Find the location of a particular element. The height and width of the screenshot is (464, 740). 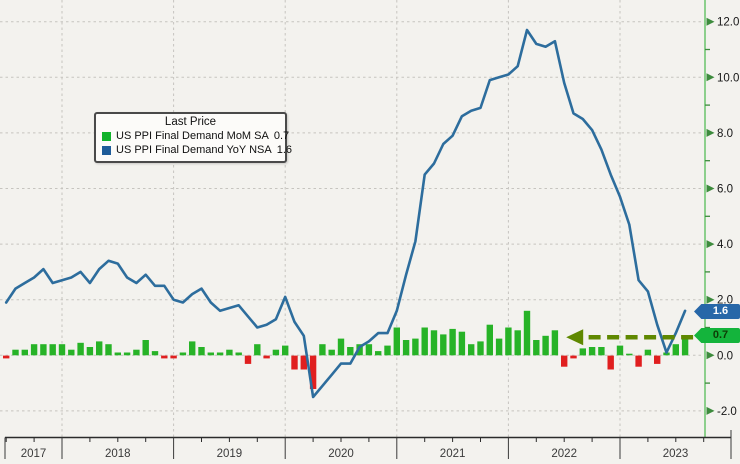

legend-row-mom: US PPI Final Demand MoM SA 0.7 is located at coordinates (195, 136).